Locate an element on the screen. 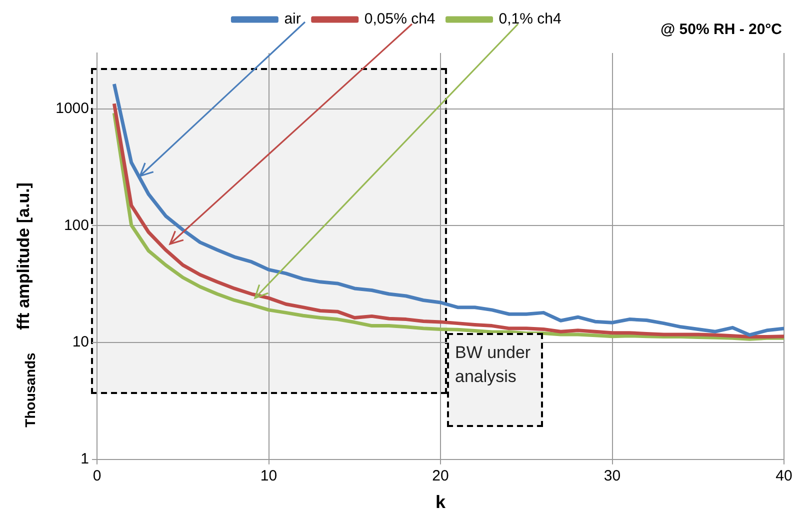 This screenshot has height=518, width=798. y-tick-label: 1000 is located at coordinates (72, 108).